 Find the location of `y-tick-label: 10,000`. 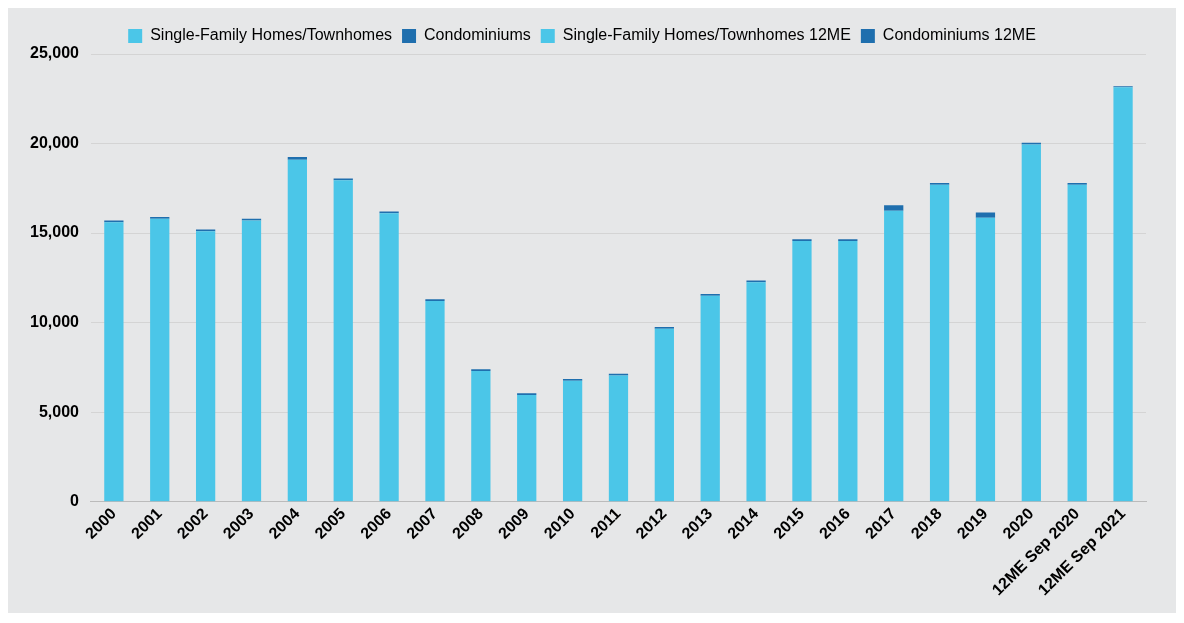

y-tick-label: 10,000 is located at coordinates (55, 321).